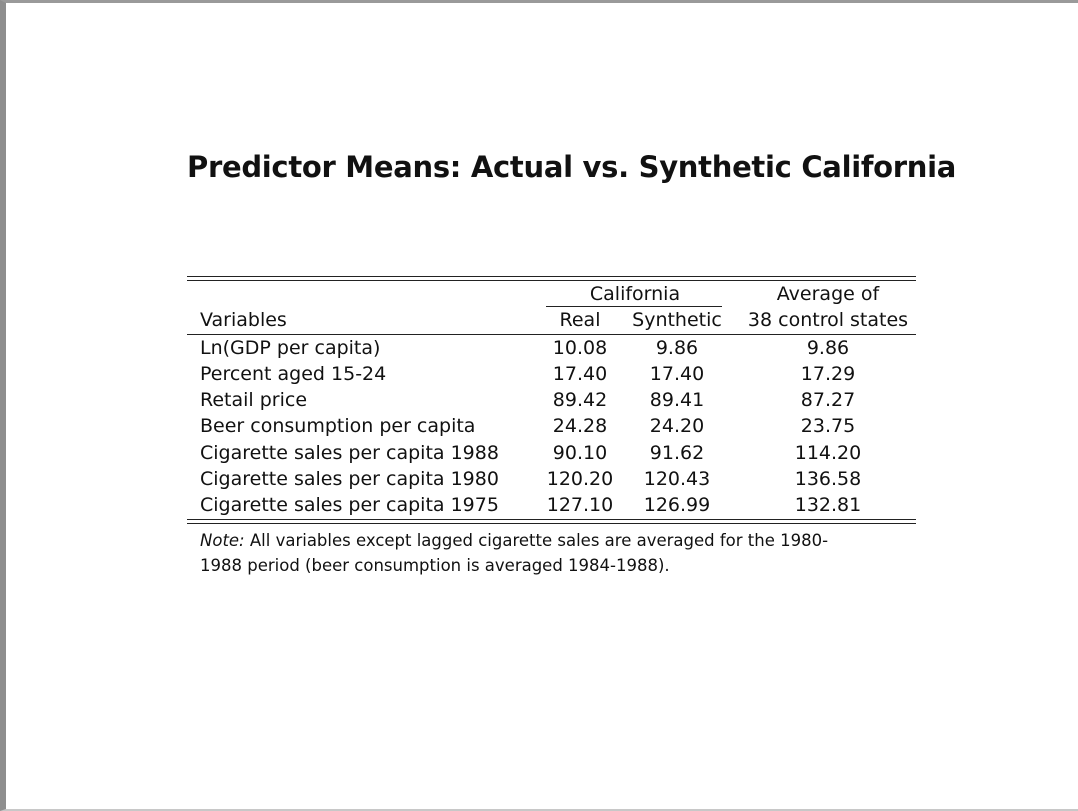 The height and width of the screenshot is (811, 1078). I want to click on row-average-value: 114.20, so click(828, 452).